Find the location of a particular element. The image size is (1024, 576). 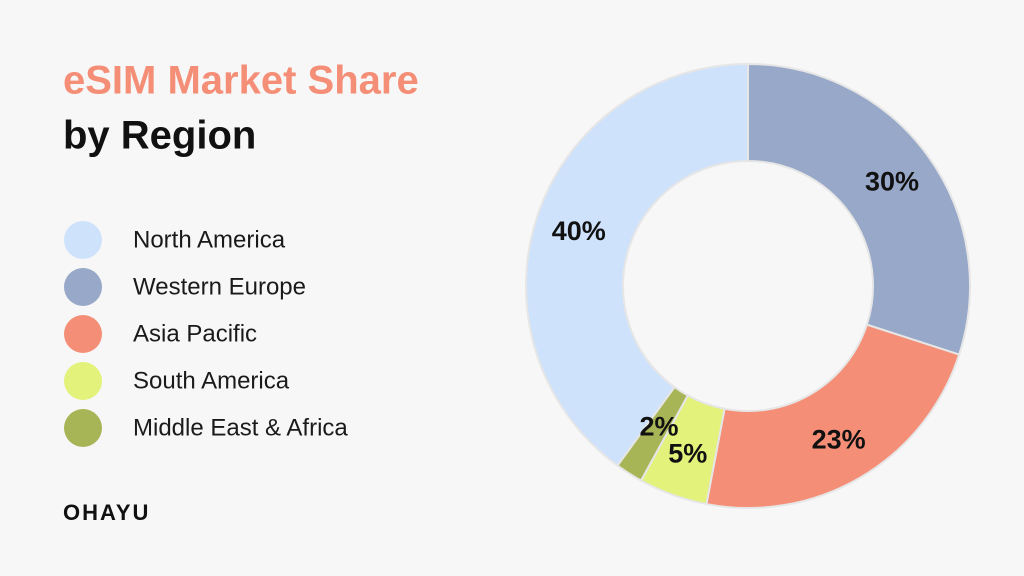

slice-label: 5% is located at coordinates (687, 454).